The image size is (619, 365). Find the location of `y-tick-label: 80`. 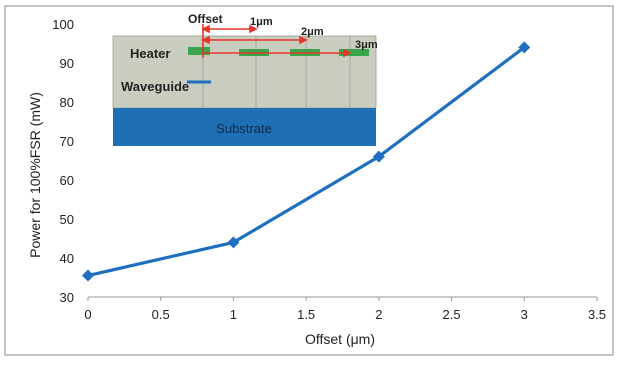

y-tick-label: 80 is located at coordinates (67, 102).